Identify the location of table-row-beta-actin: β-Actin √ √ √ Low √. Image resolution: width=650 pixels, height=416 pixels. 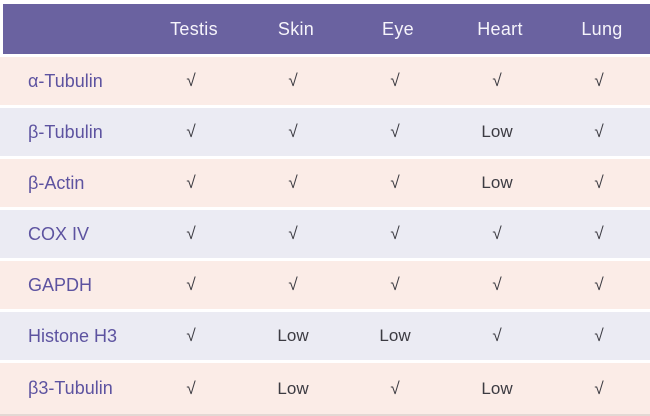
(325, 183).